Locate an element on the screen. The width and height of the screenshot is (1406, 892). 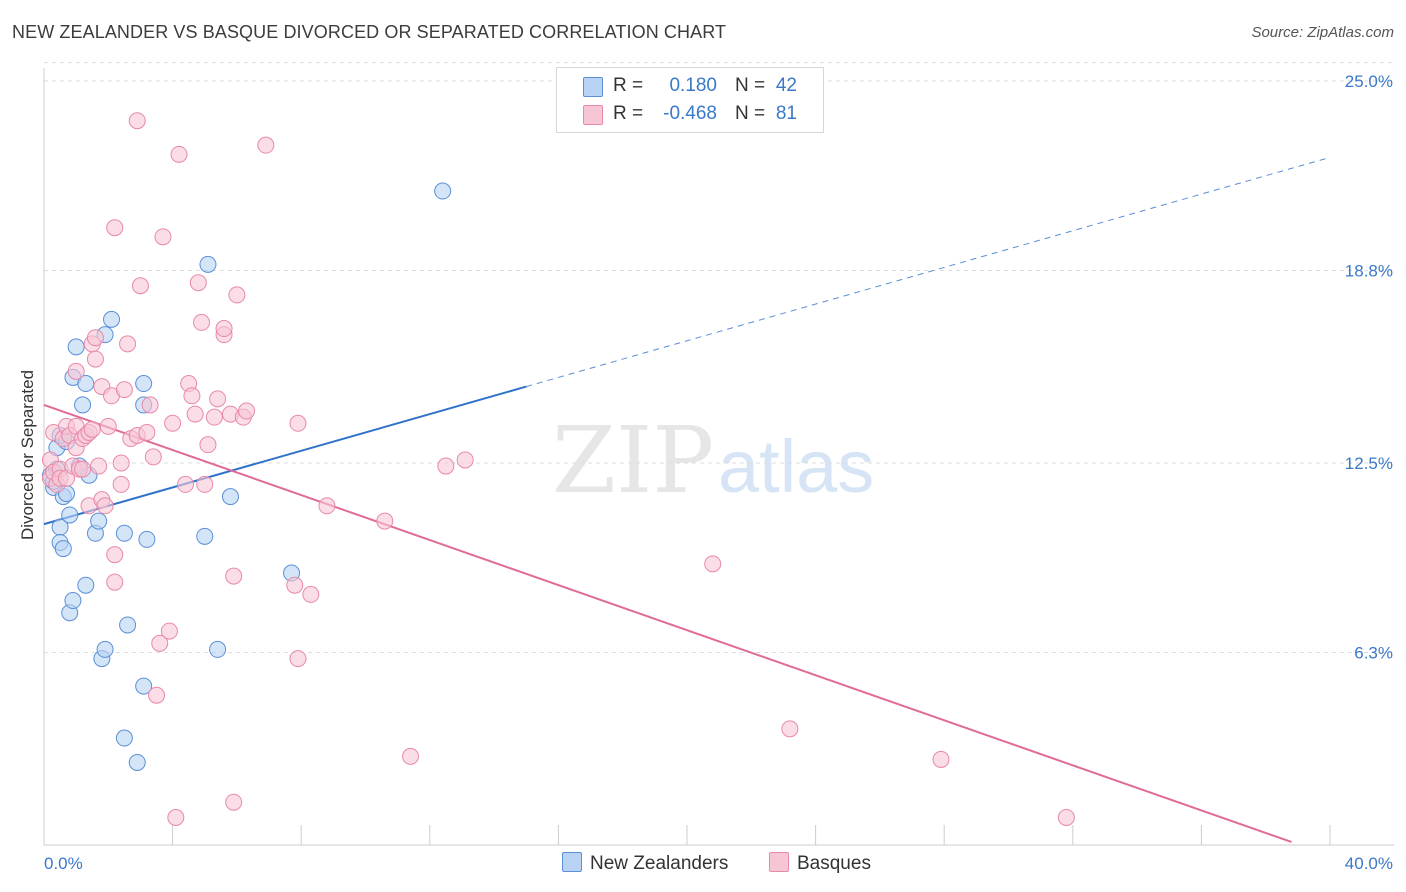
watermark: ZIP atlas is located at coordinates (713, 460).